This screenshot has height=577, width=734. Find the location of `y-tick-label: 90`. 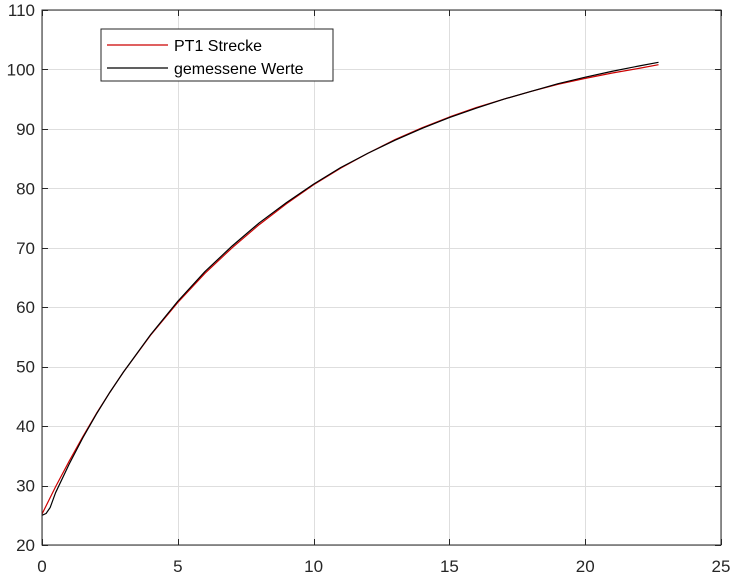

y-tick-label: 90 is located at coordinates (25, 129).